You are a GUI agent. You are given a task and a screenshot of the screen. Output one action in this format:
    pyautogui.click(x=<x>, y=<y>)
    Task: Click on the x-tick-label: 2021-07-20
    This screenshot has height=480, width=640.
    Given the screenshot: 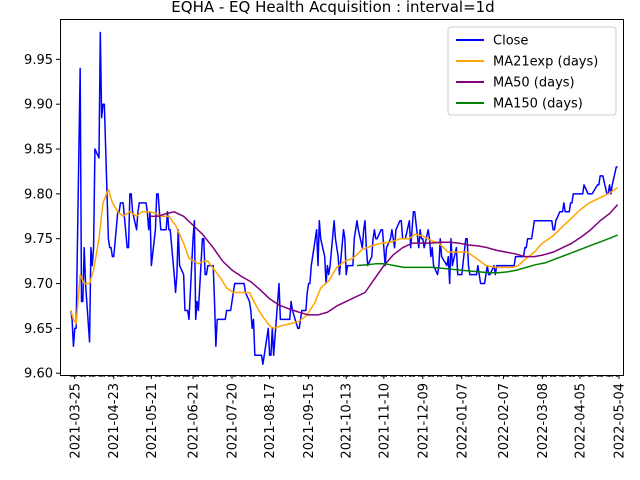 What is the action you would take?
    pyautogui.click(x=232, y=421)
    